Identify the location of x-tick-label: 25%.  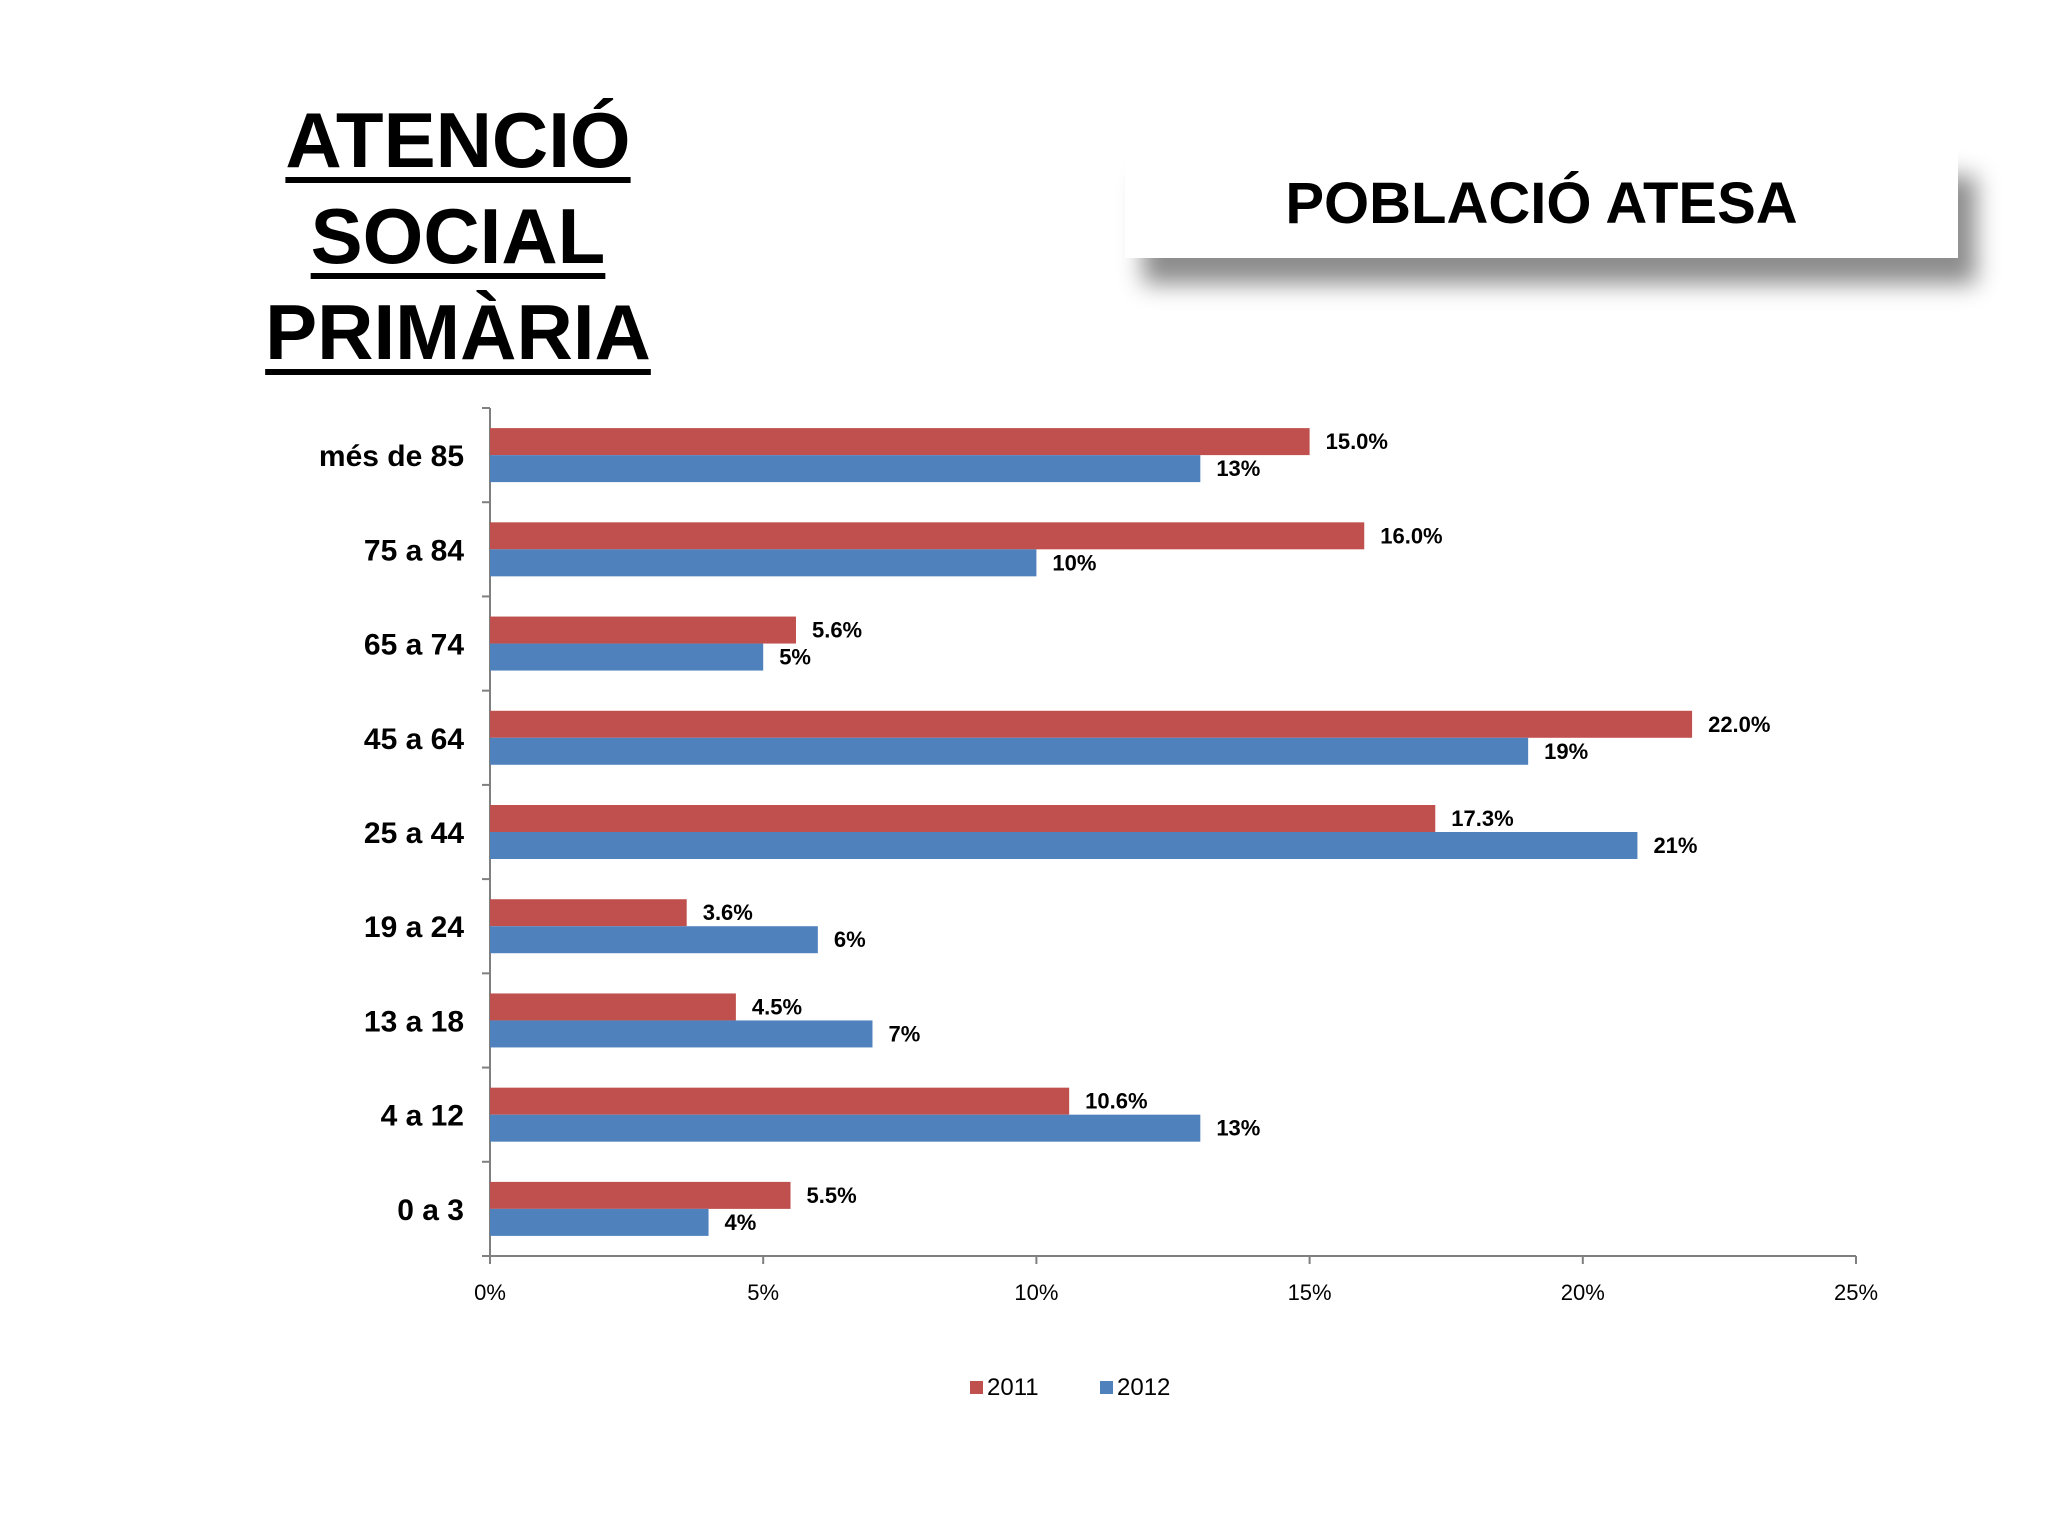
(1856, 1292).